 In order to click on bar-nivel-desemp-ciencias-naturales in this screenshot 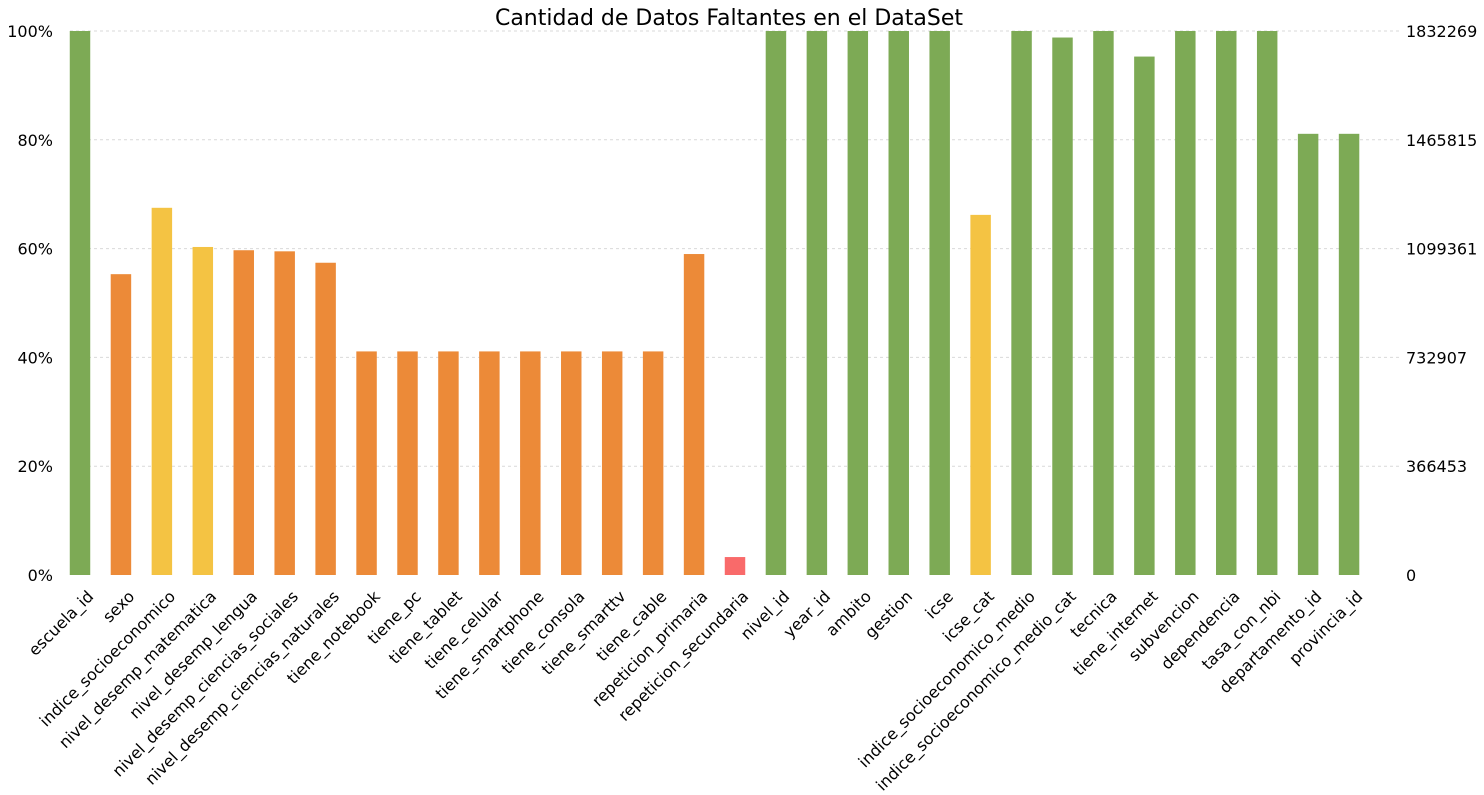, I will do `click(325, 418)`.